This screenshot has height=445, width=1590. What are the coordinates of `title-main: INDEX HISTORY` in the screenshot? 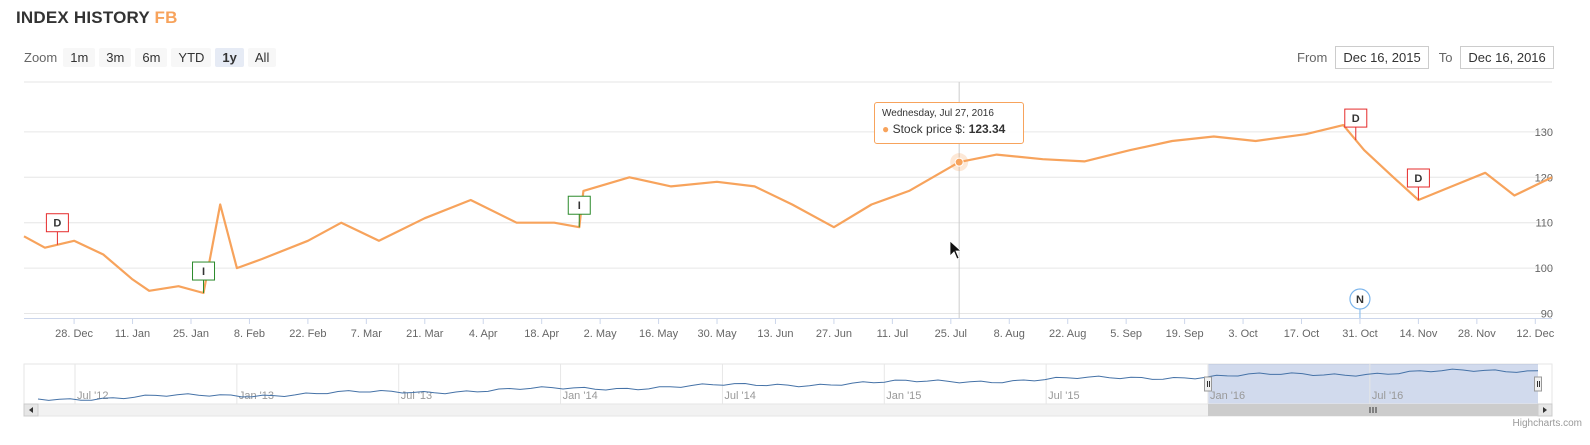 It's located at (83, 17).